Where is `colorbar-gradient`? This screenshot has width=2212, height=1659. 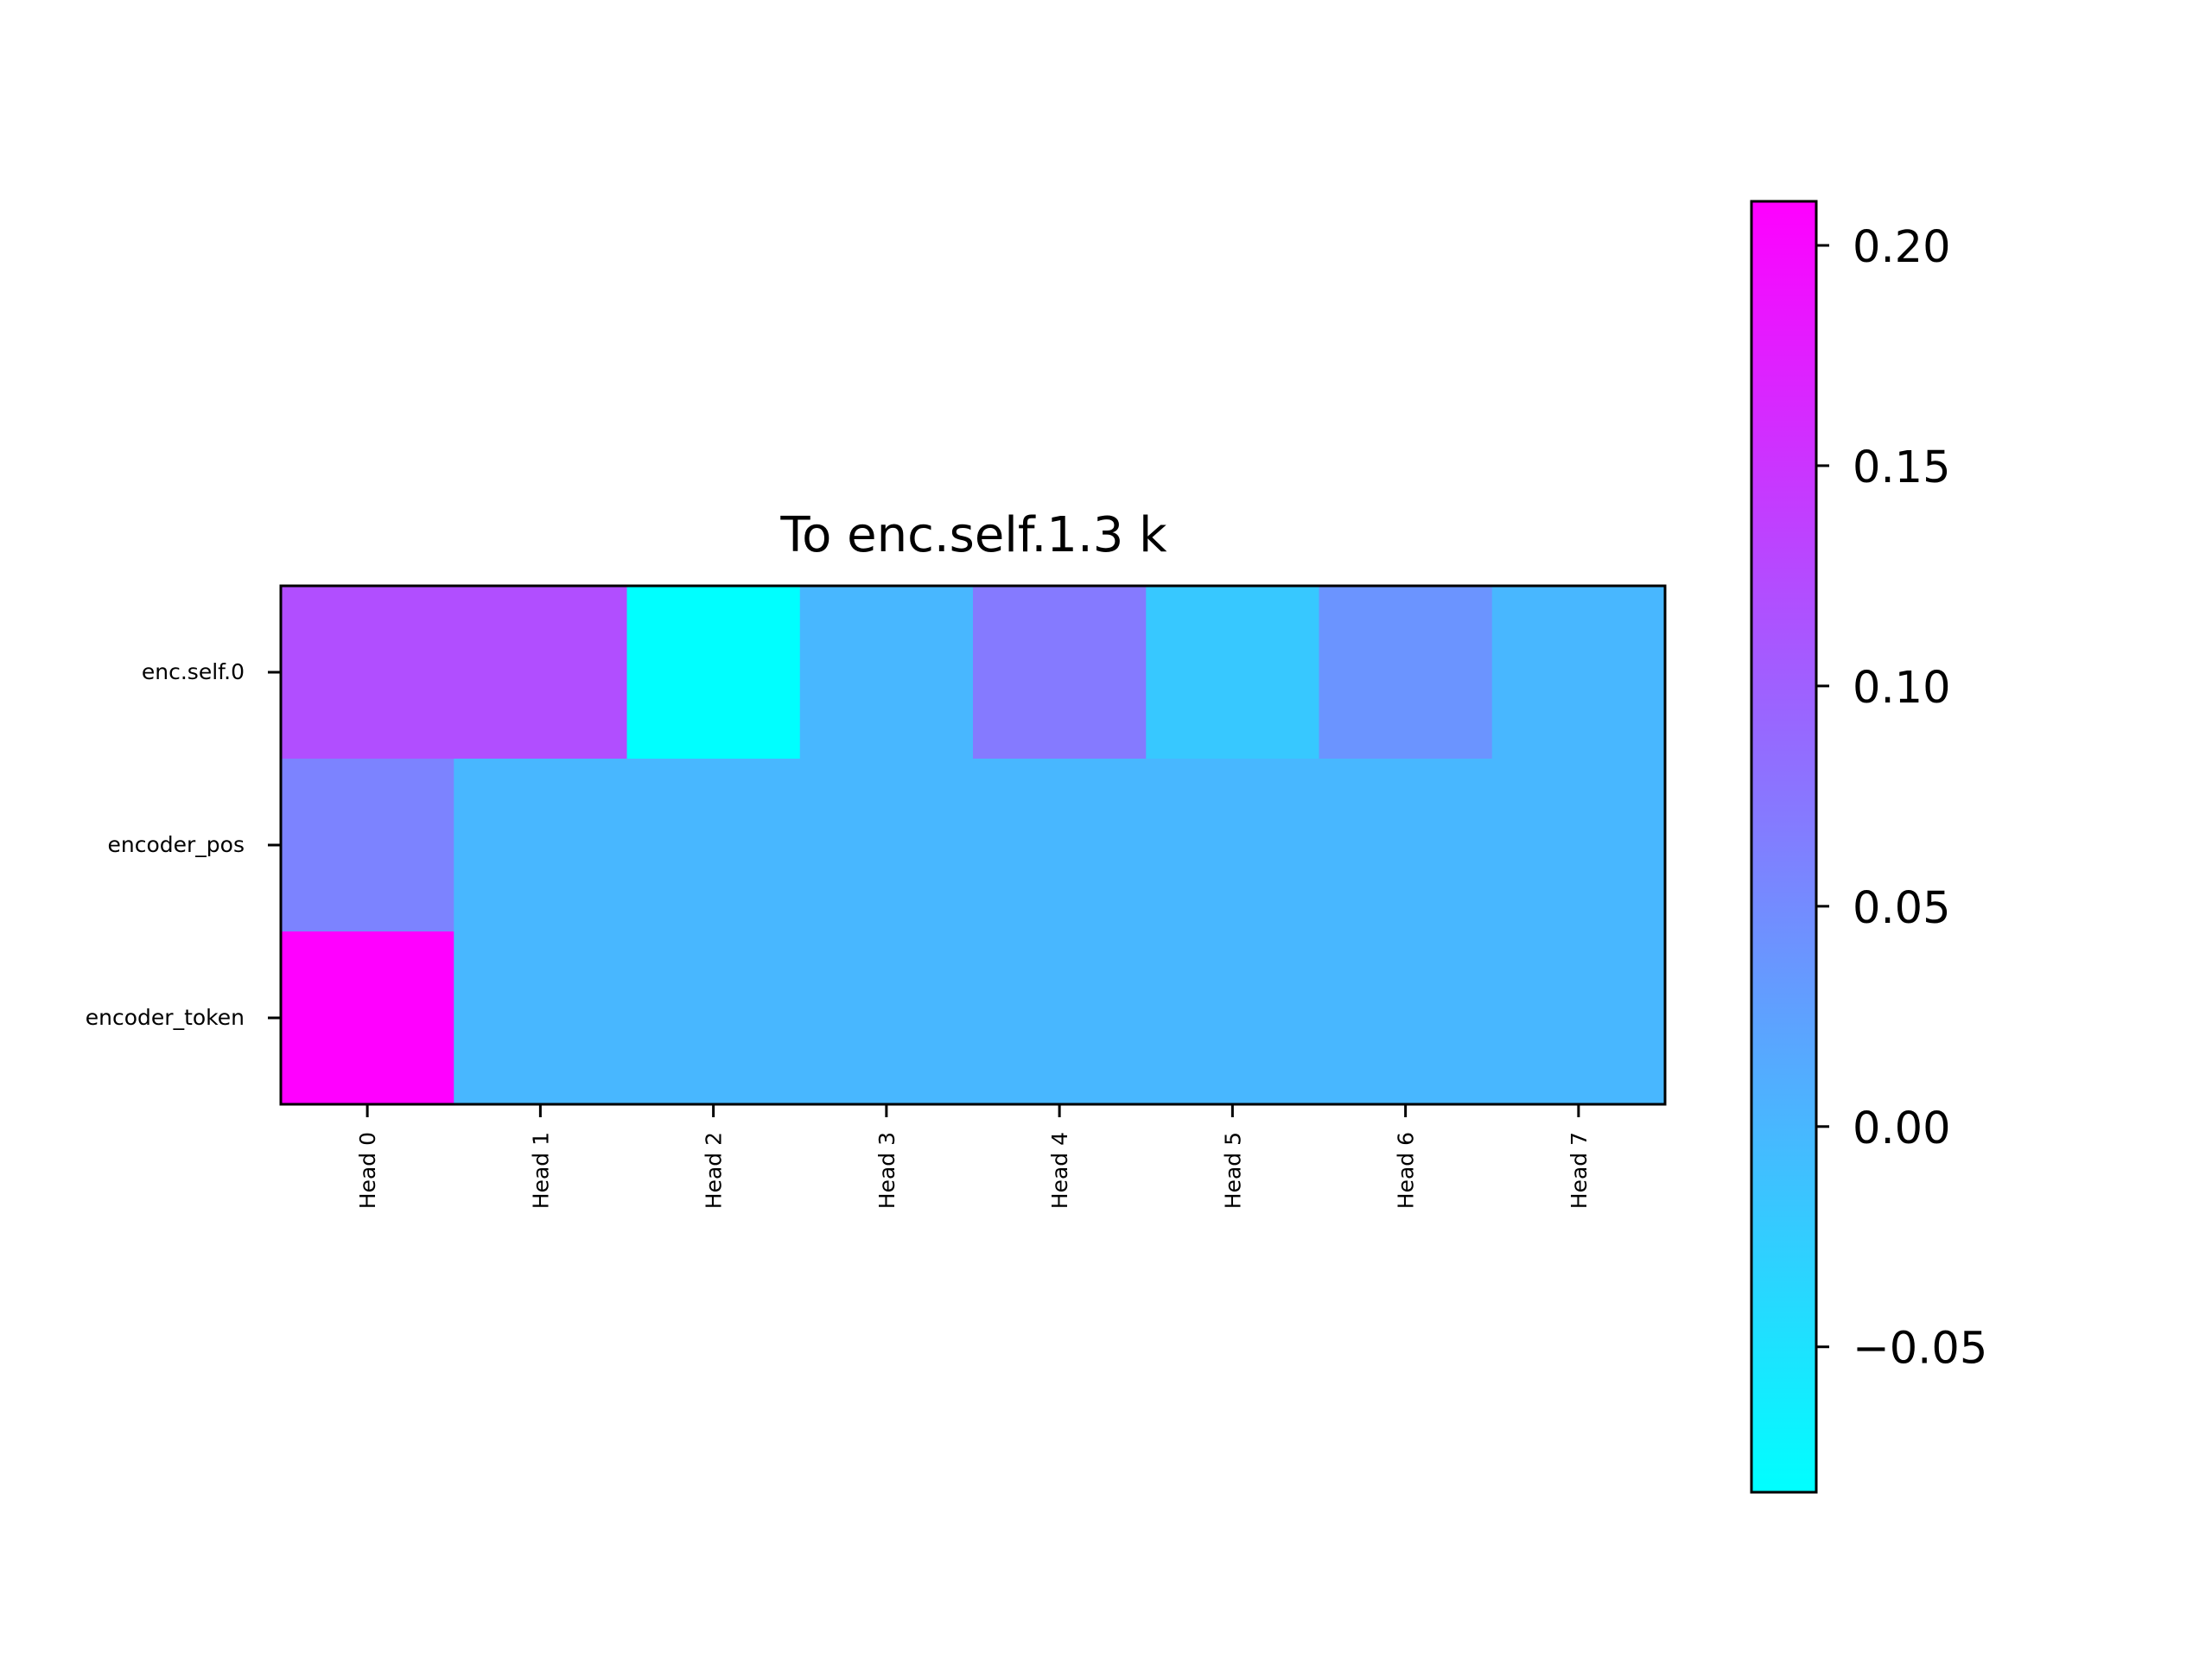 colorbar-gradient is located at coordinates (1784, 846).